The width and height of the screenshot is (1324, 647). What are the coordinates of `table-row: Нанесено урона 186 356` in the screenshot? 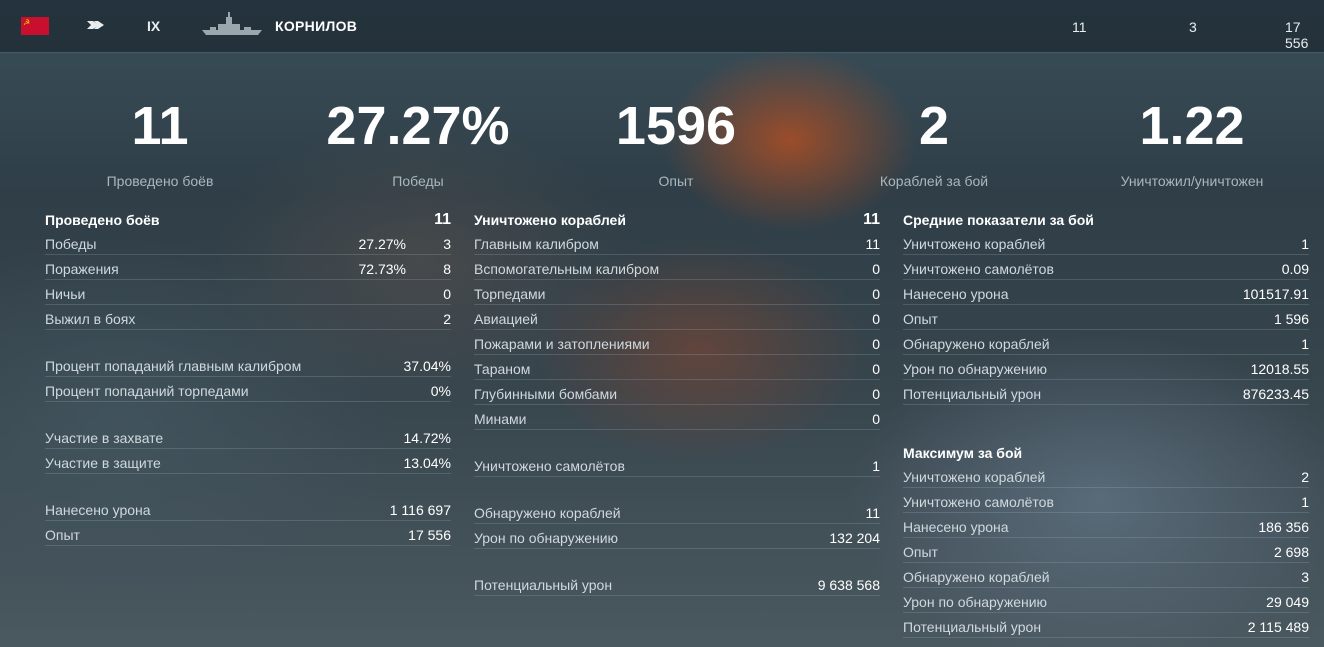 It's located at (1106, 525).